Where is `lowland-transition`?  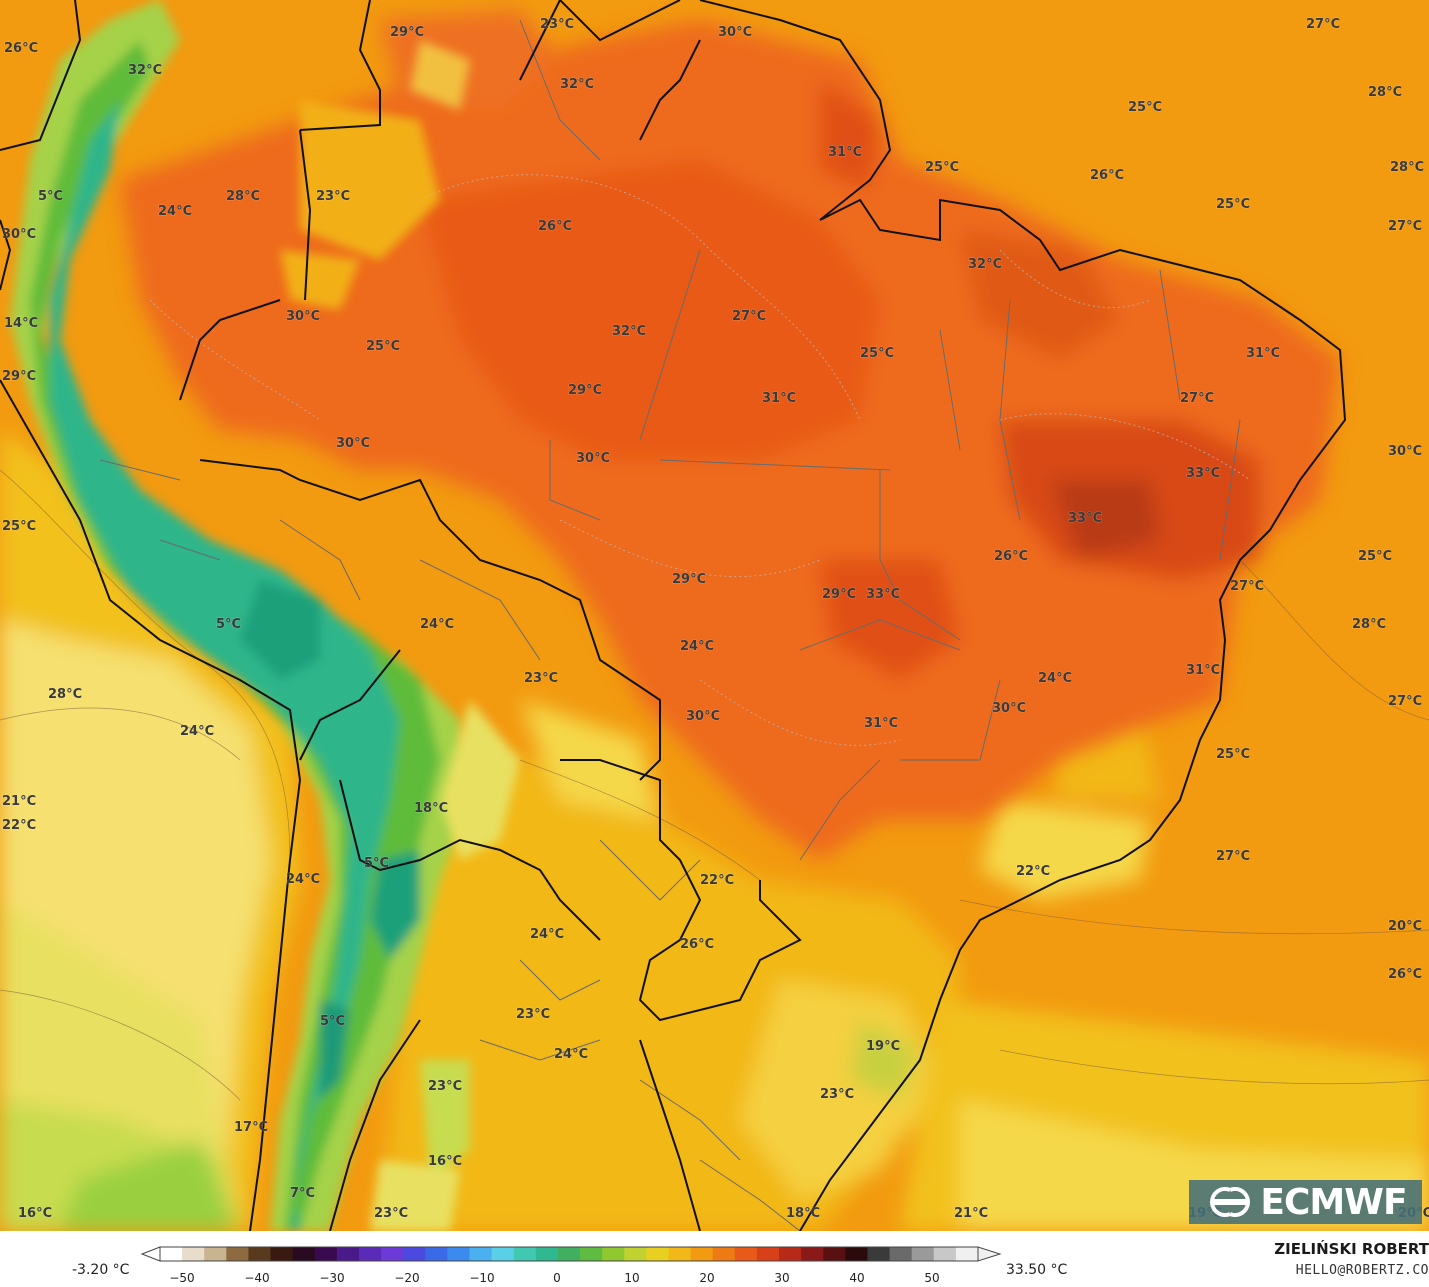 lowland-transition is located at coordinates (445, 965).